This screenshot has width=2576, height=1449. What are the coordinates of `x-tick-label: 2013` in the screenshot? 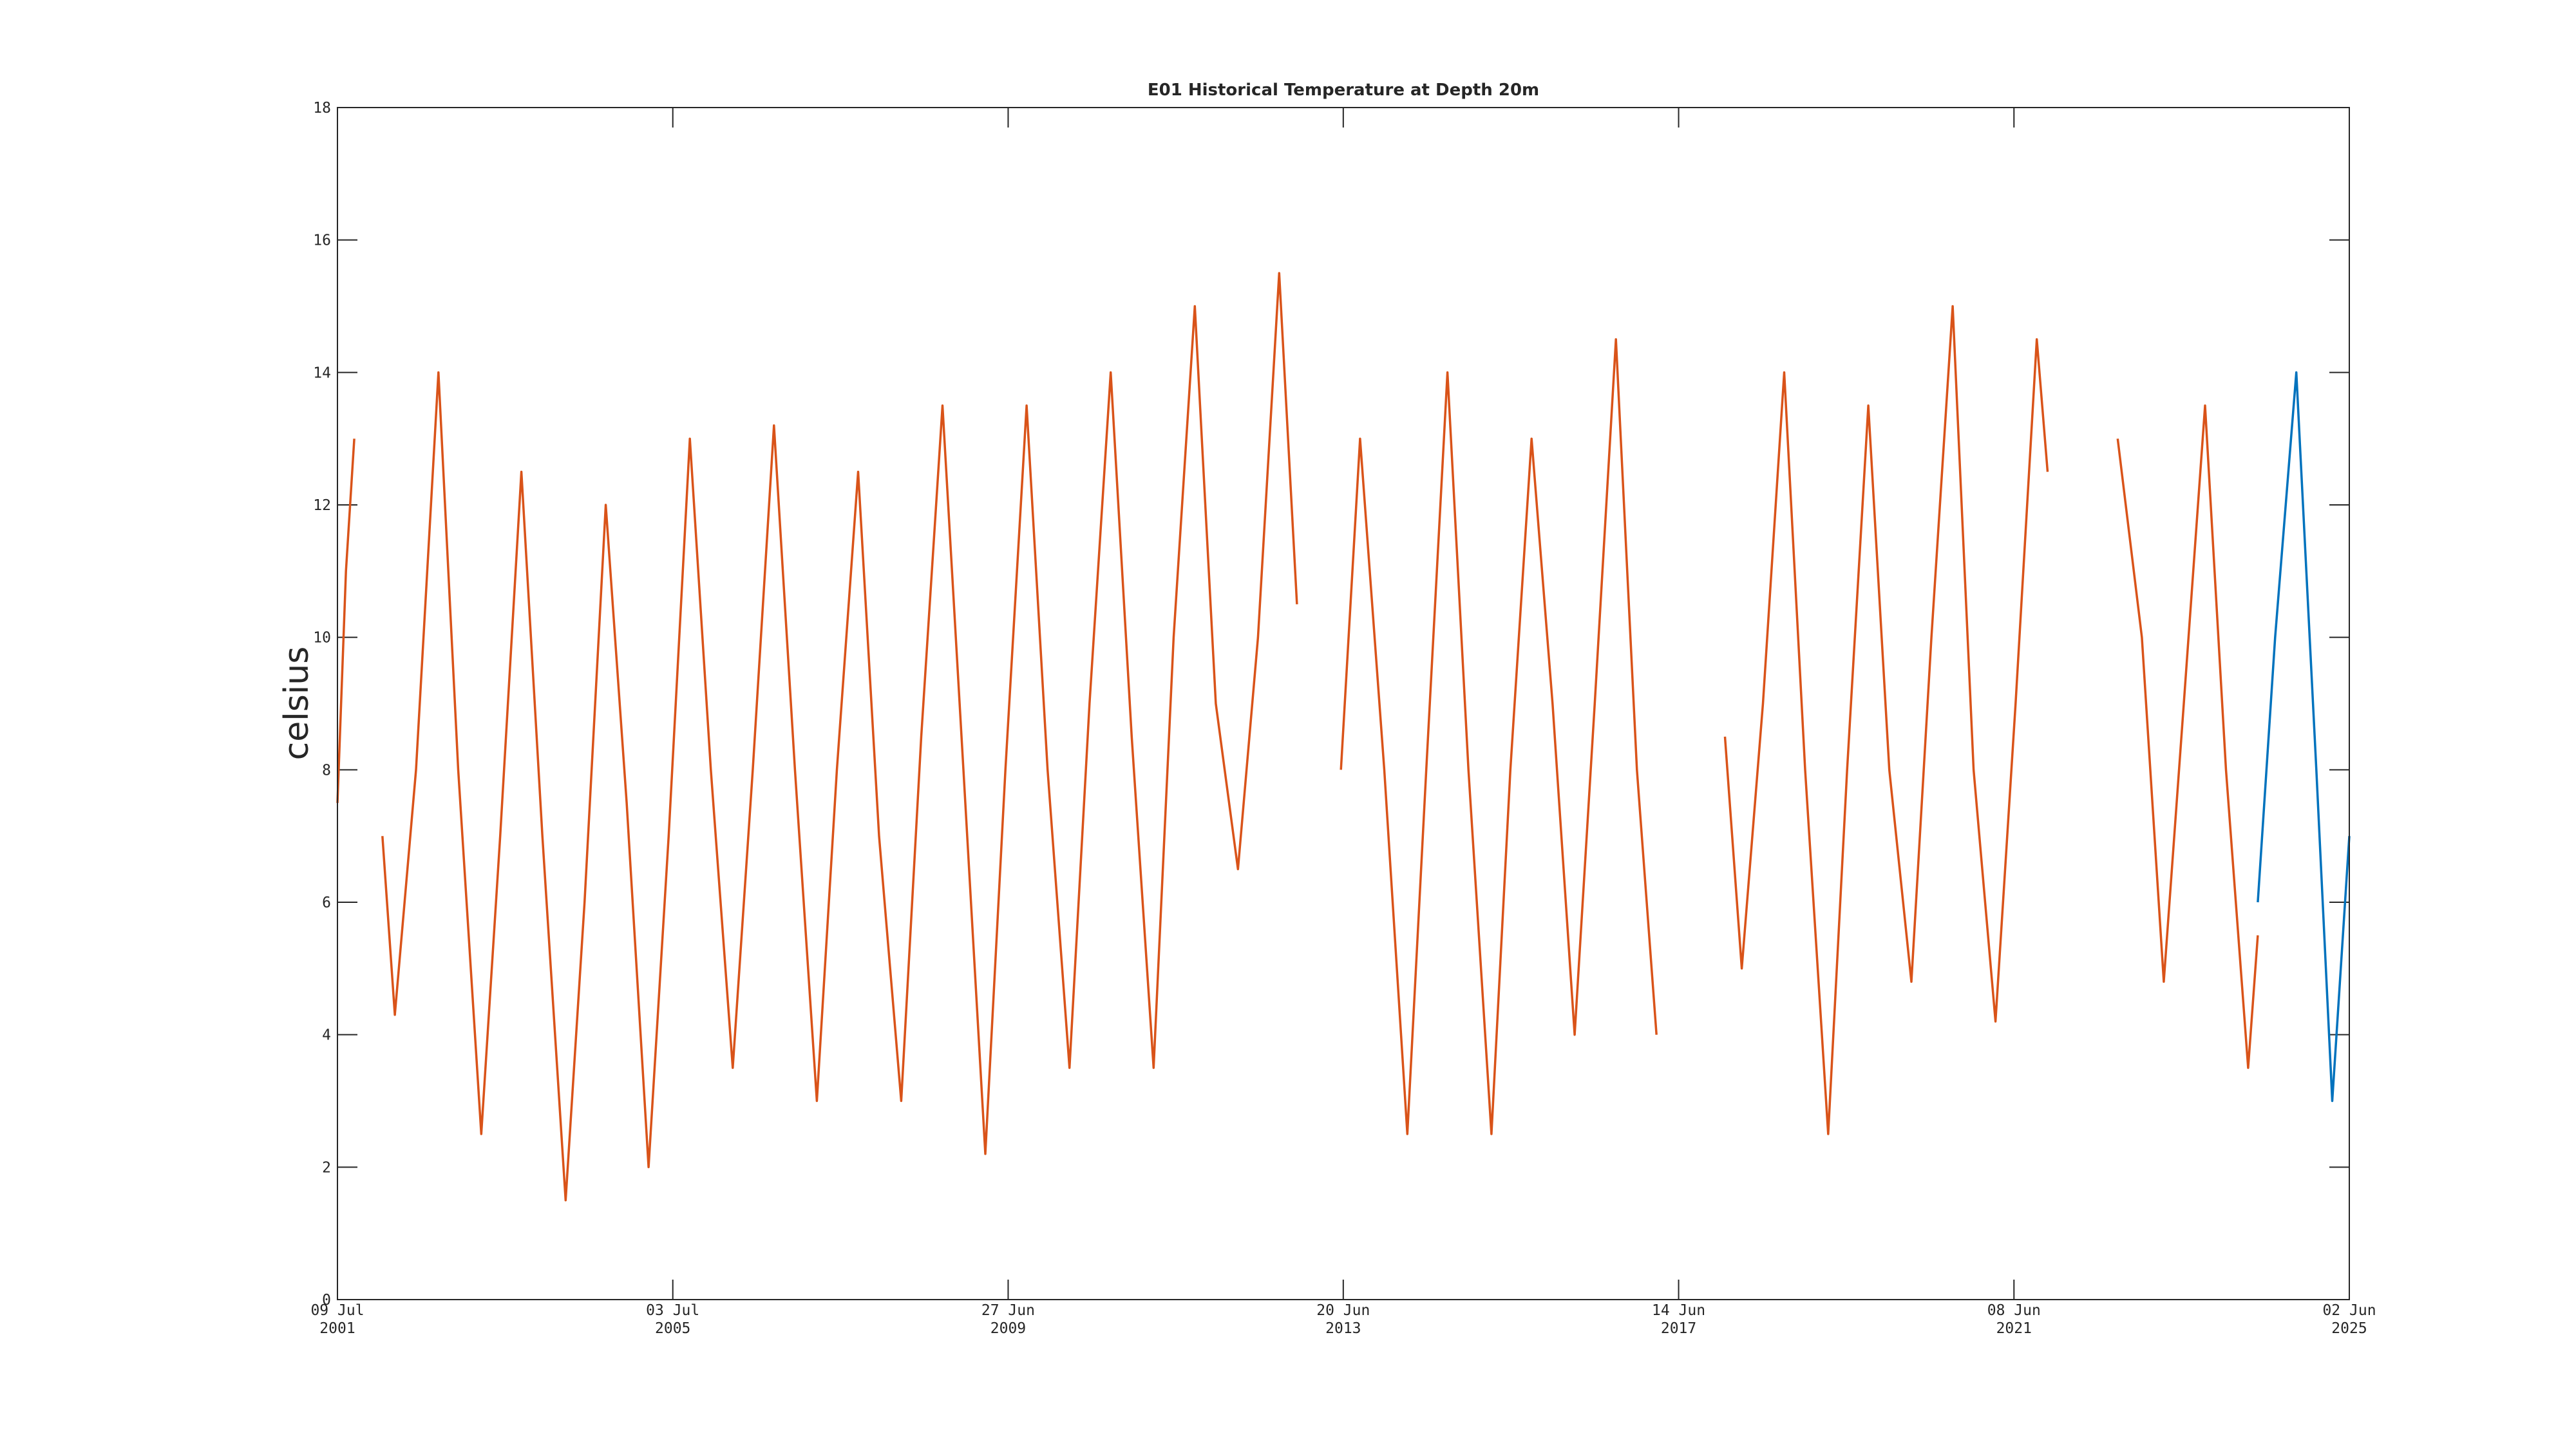 It's located at (1343, 1329).